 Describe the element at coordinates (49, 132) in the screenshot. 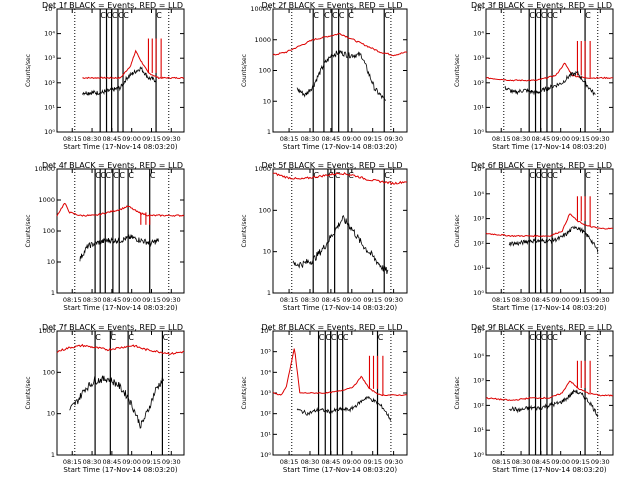

I see `y-tick-label: 10⁰` at that location.